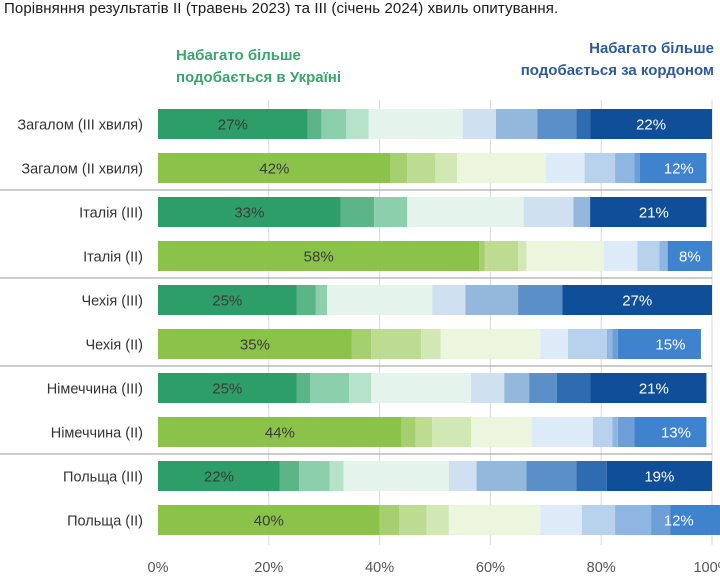 Image resolution: width=720 pixels, height=588 pixels. What do you see at coordinates (670, 345) in the screenshot?
I see `bar-label-right: 15%` at bounding box center [670, 345].